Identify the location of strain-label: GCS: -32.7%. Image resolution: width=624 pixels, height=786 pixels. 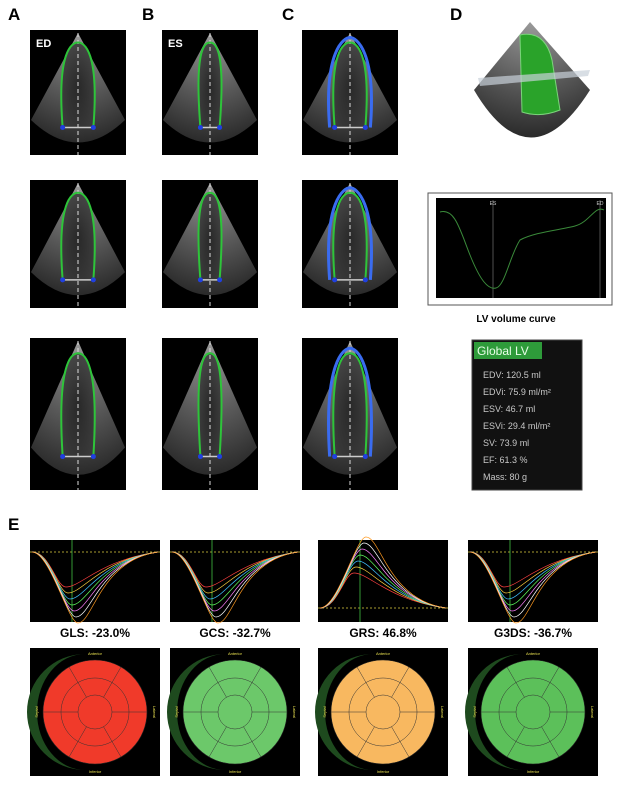
(235, 633).